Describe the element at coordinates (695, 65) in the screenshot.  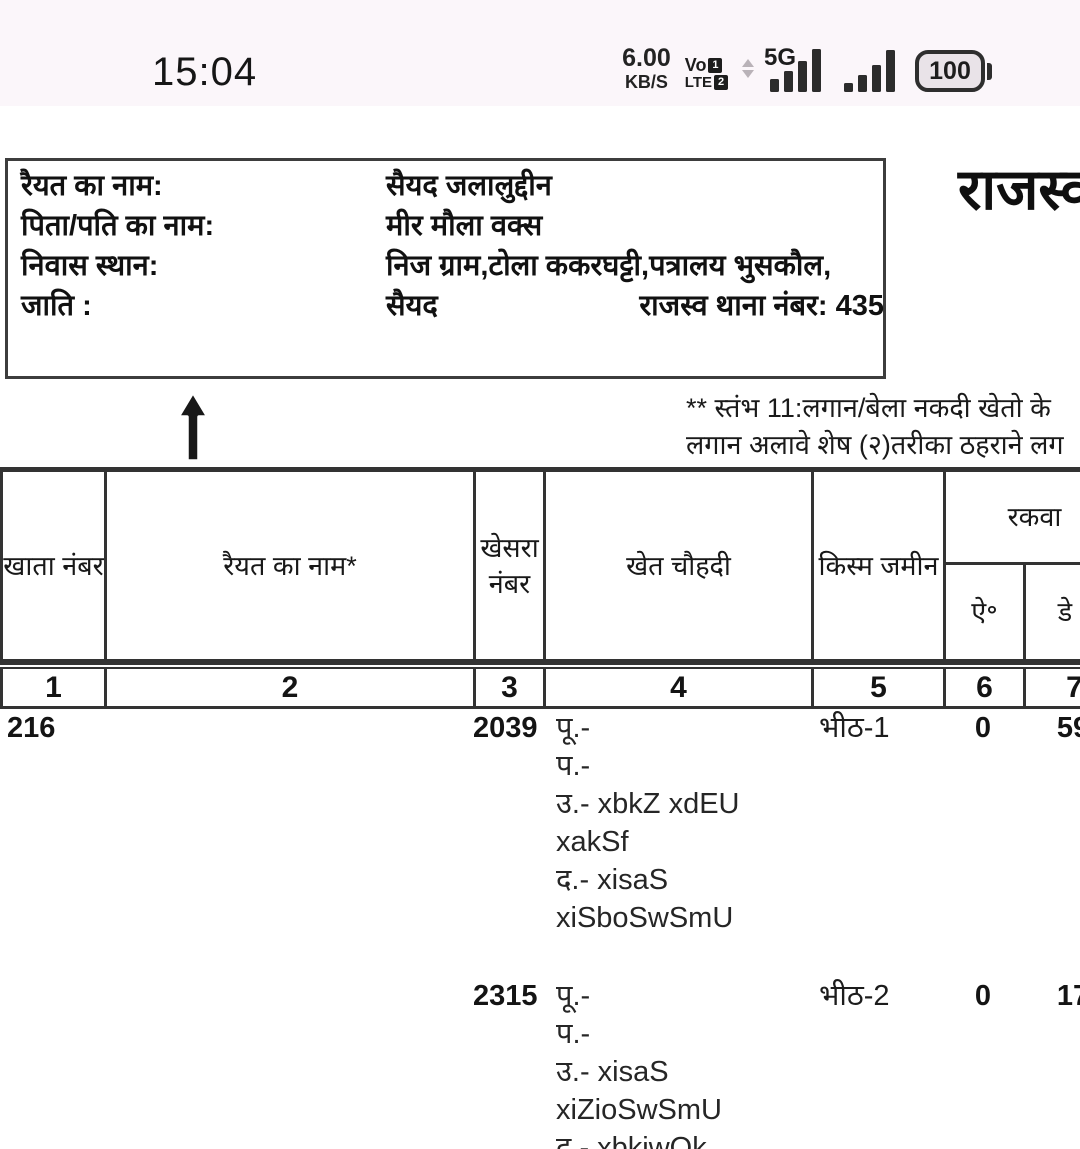
I see `volte-label-top: Vo` at that location.